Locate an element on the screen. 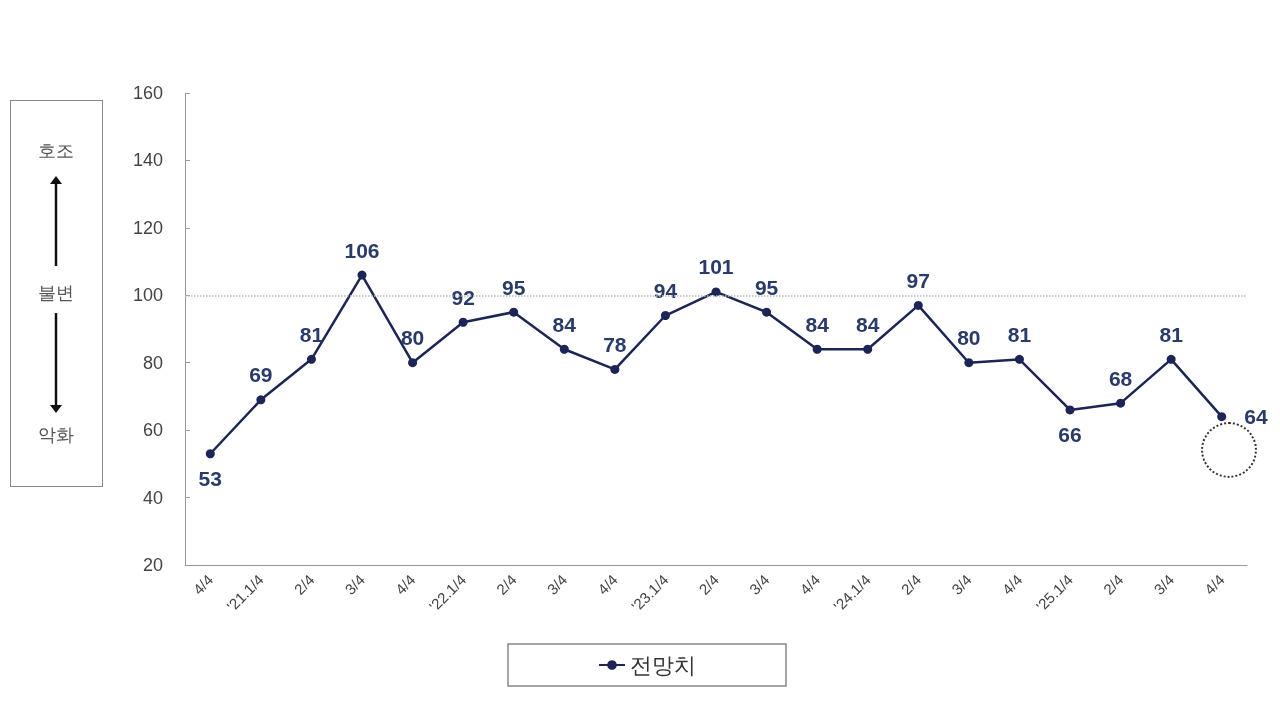 Image resolution: width=1280 pixels, height=720 pixels. data-label: 94 is located at coordinates (665, 291).